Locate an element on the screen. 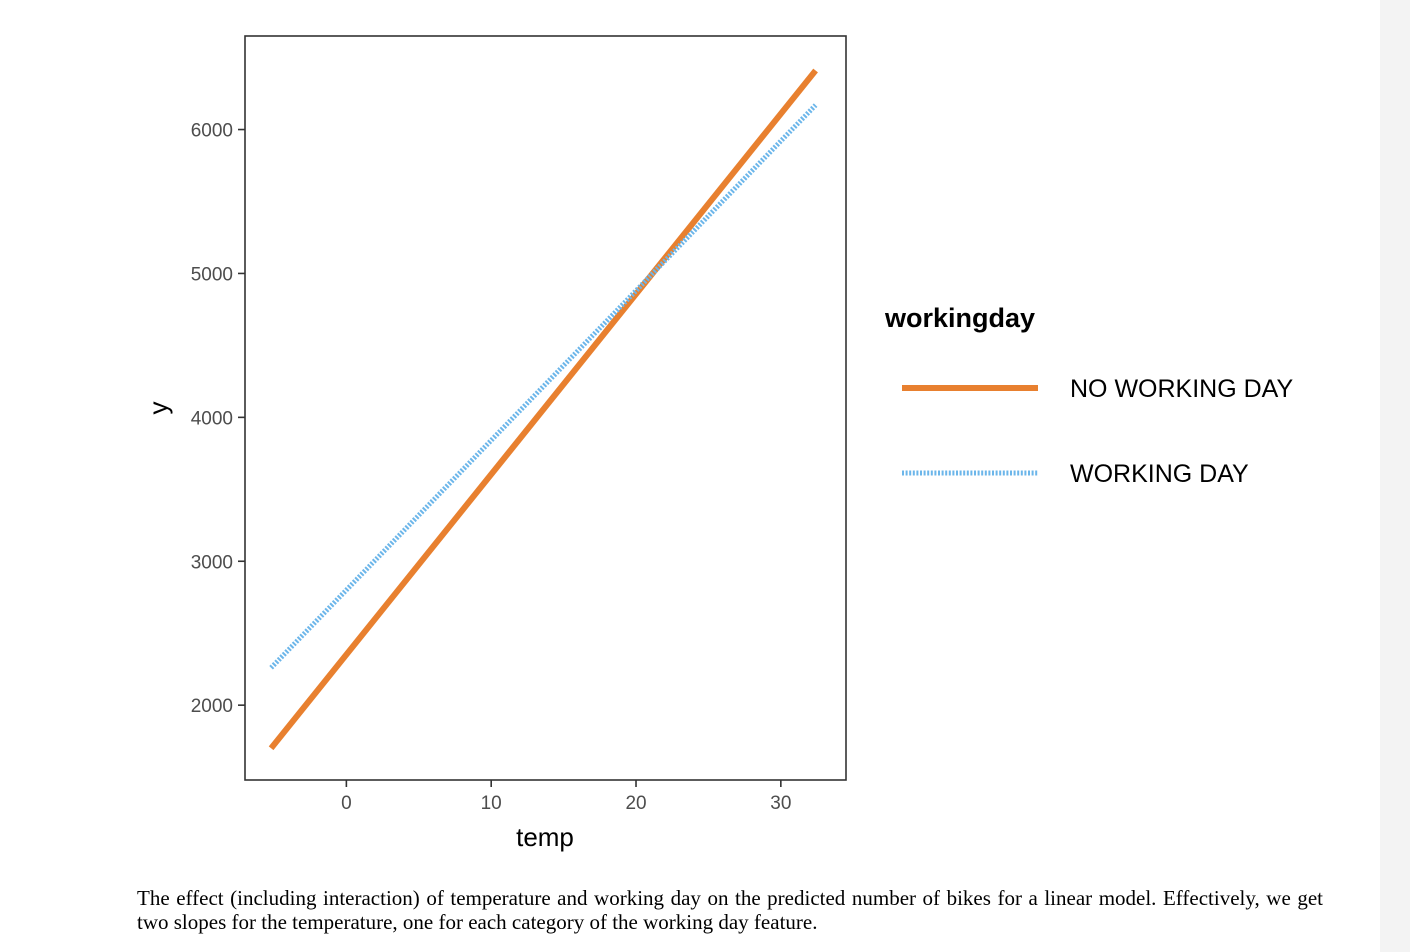  x-tick-label: 0 is located at coordinates (346, 803).